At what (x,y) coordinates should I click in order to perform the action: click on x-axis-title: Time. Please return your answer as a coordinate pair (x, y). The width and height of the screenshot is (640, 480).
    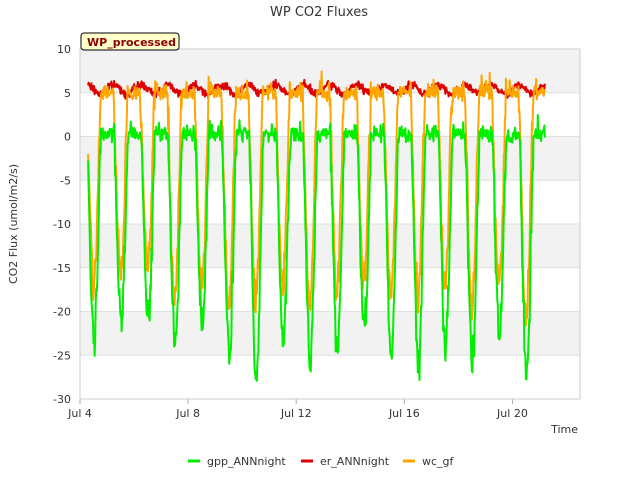
    Looking at the image, I should click on (564, 429).